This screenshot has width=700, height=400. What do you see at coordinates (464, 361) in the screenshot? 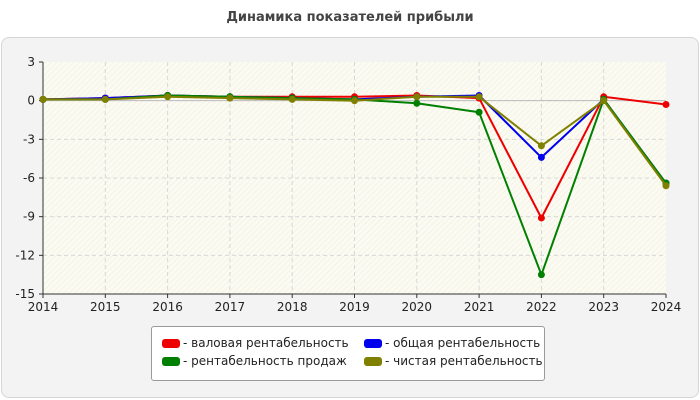
I see `legend-label: - чистая рентабельность` at bounding box center [464, 361].